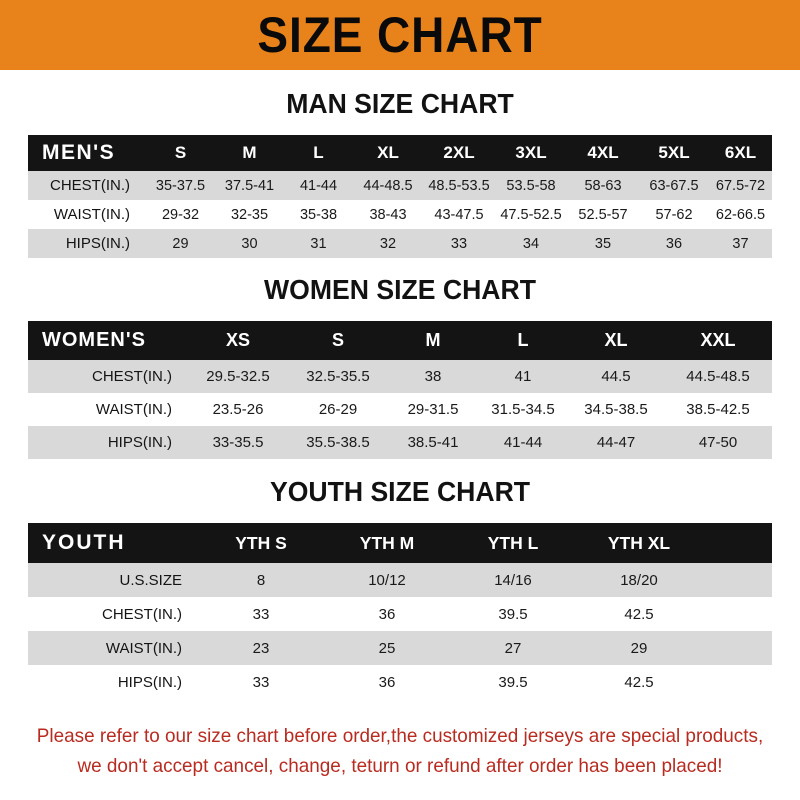 This screenshot has height=800, width=800. Describe the element at coordinates (388, 243) in the screenshot. I see `men-cell-2-3: 32` at that location.